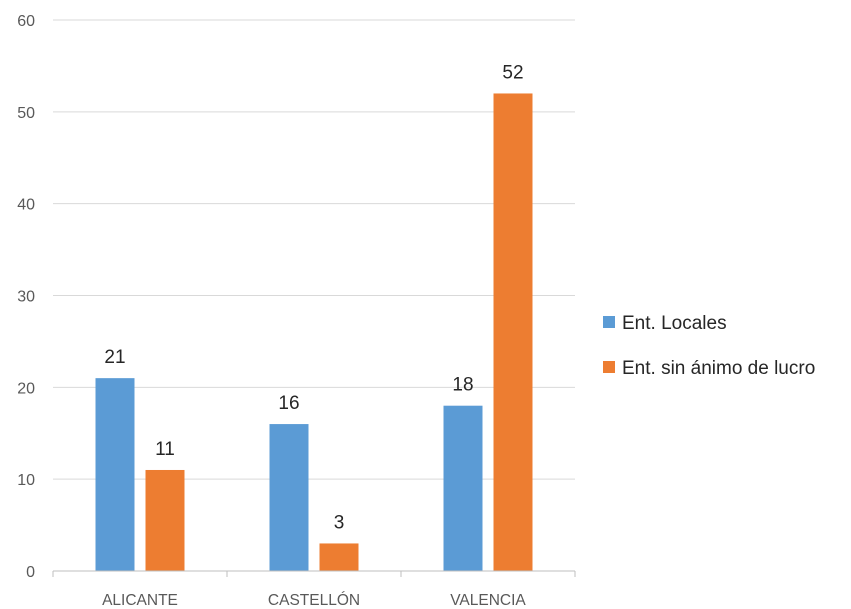  I want to click on y-axis-tick-labels: 0 10 20 30 40 50 60, so click(26, 297).